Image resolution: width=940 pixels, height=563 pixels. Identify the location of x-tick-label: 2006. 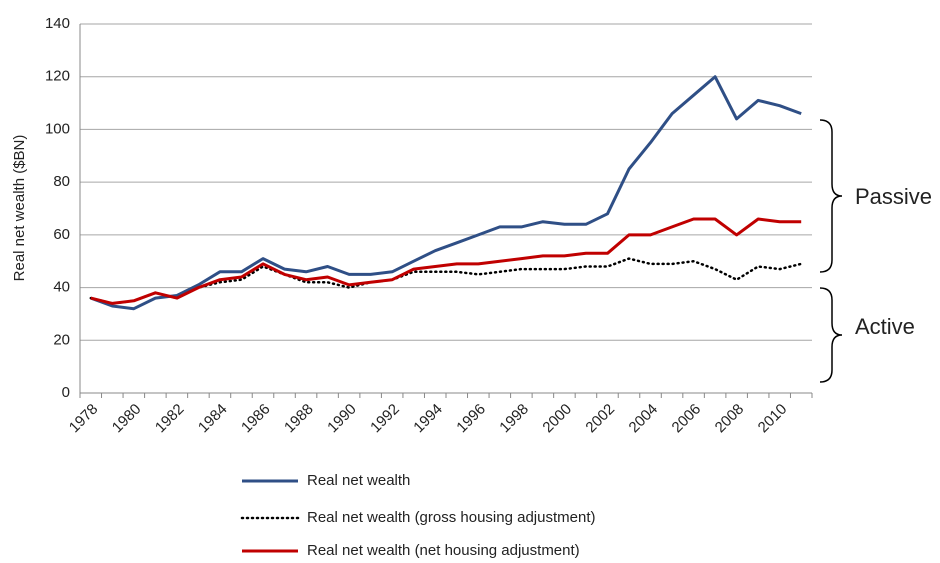
(687, 419).